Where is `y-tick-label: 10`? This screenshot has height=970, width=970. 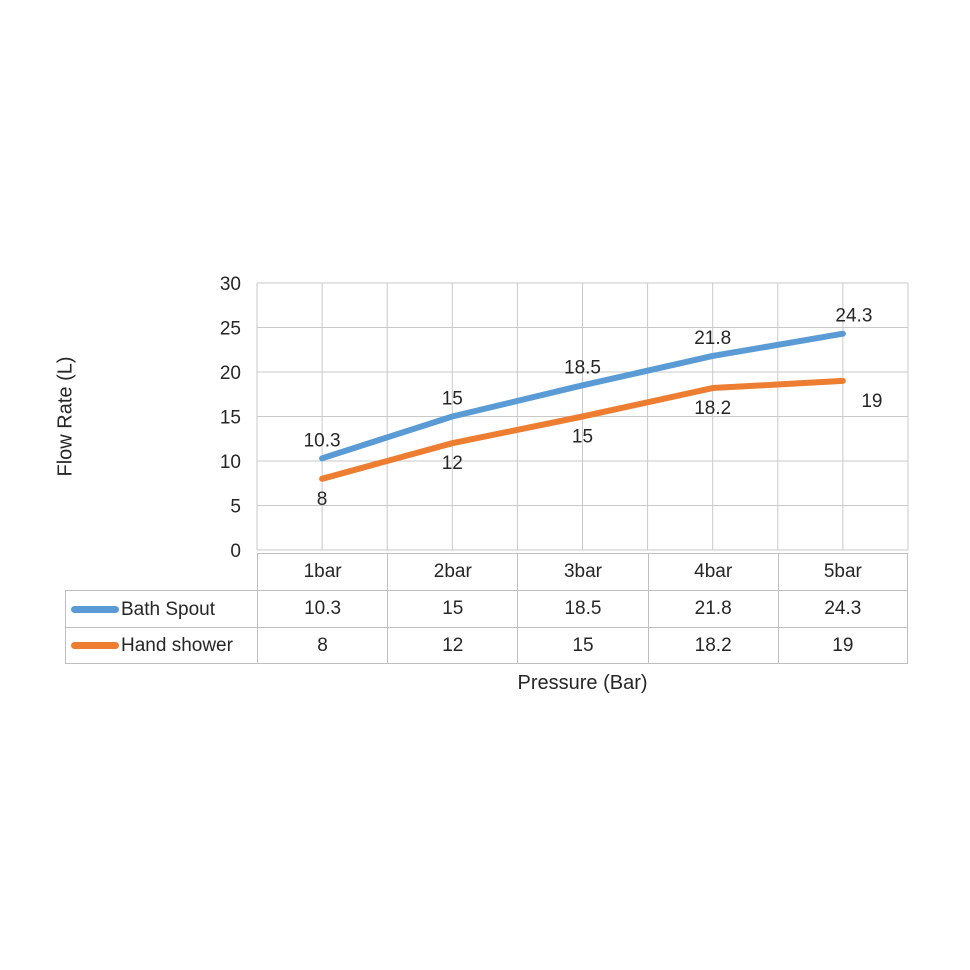
y-tick-label: 10 is located at coordinates (230, 462).